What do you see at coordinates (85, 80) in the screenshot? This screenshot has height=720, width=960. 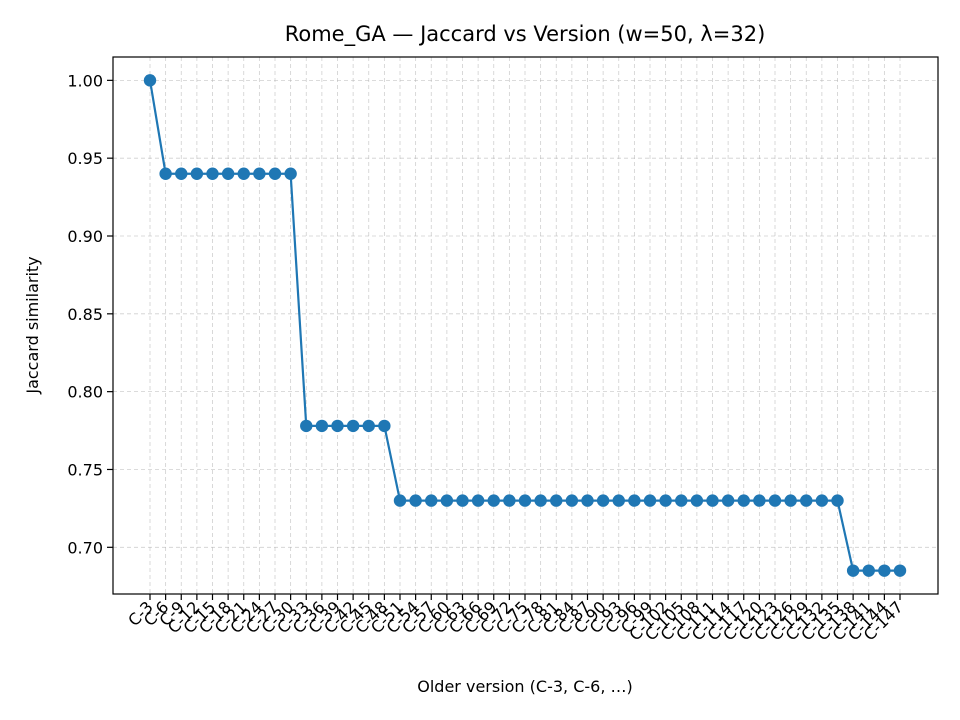 I see `y-tick-label: 1.00` at bounding box center [85, 80].